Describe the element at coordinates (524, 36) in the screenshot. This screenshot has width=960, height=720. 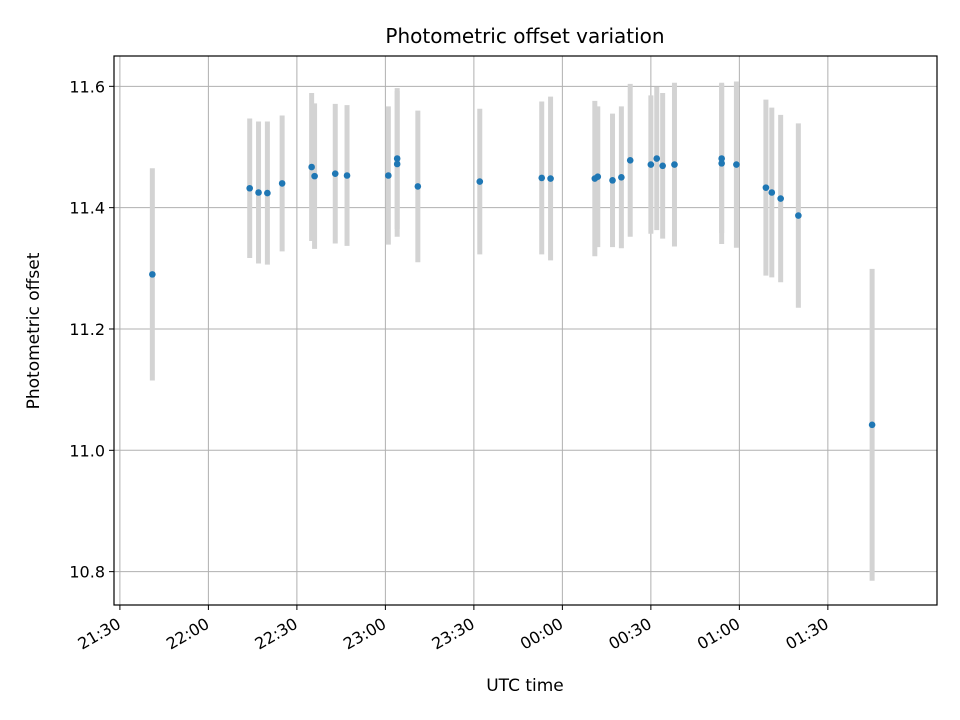
I see `chart-title: Photometric offset variation` at that location.